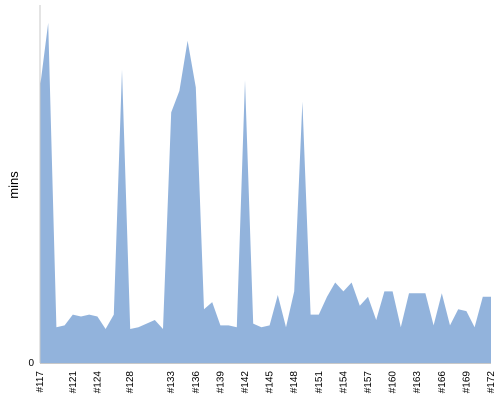 This screenshot has height=400, width=500. I want to click on x-tick-label: #166, so click(442, 382).